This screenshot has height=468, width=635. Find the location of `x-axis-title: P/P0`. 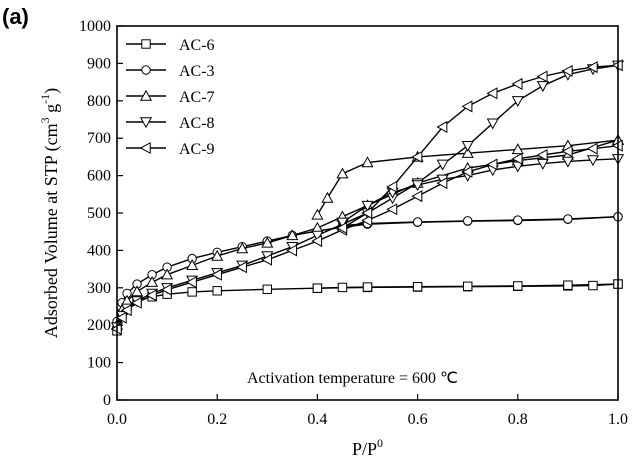

x-axis-title: P/P0 is located at coordinates (367, 447).